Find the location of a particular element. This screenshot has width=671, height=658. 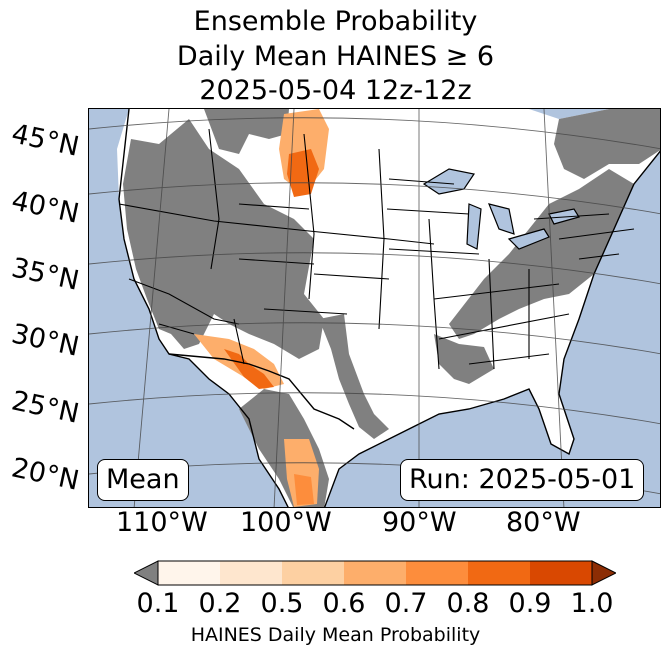

colorbar-over-arrow is located at coordinates (603, 573).